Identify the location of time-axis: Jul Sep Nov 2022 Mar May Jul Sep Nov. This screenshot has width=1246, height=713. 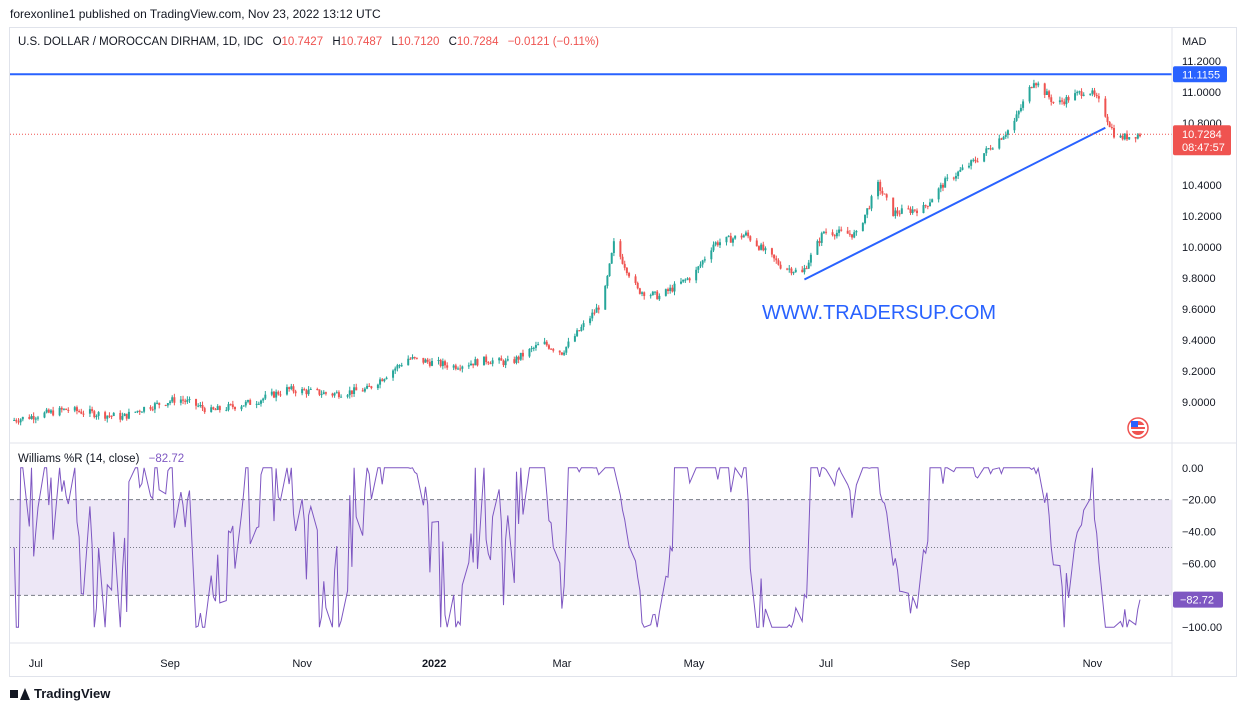
(566, 664).